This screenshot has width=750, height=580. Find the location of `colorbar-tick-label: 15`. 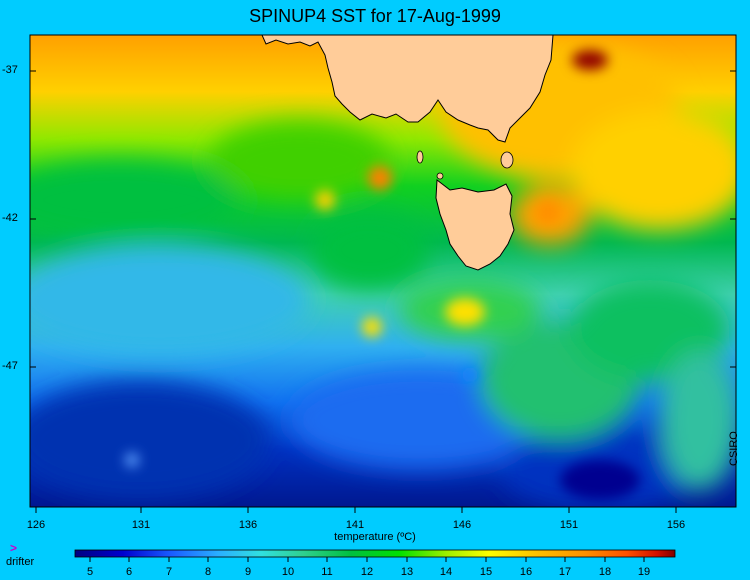

colorbar-tick-label: 15 is located at coordinates (486, 572).